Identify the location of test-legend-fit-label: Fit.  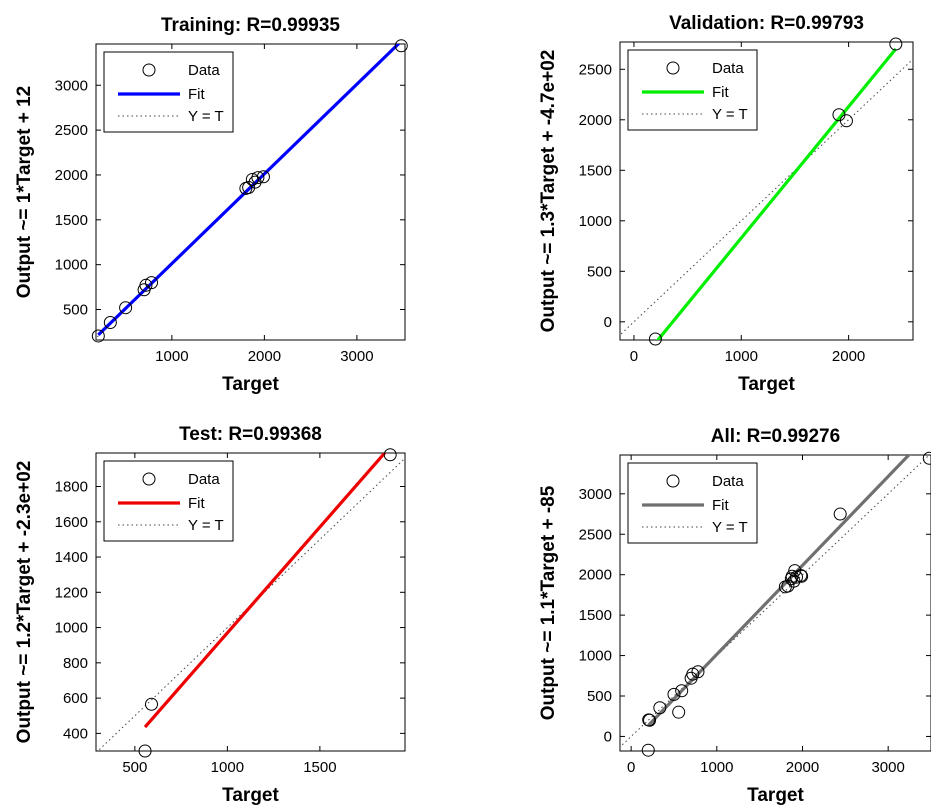
(196, 503).